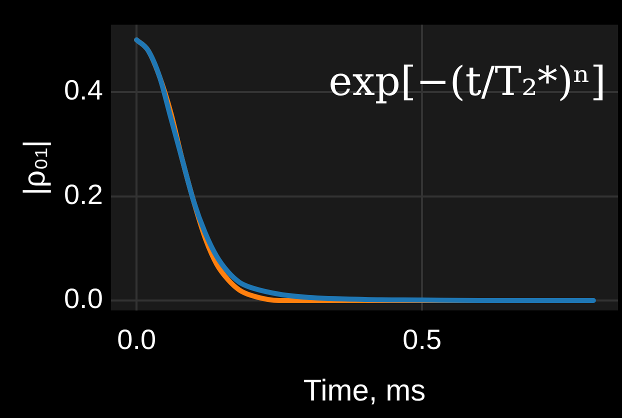 The width and height of the screenshot is (622, 418). Describe the element at coordinates (83, 90) in the screenshot. I see `y-tick-label: 0.4` at that location.